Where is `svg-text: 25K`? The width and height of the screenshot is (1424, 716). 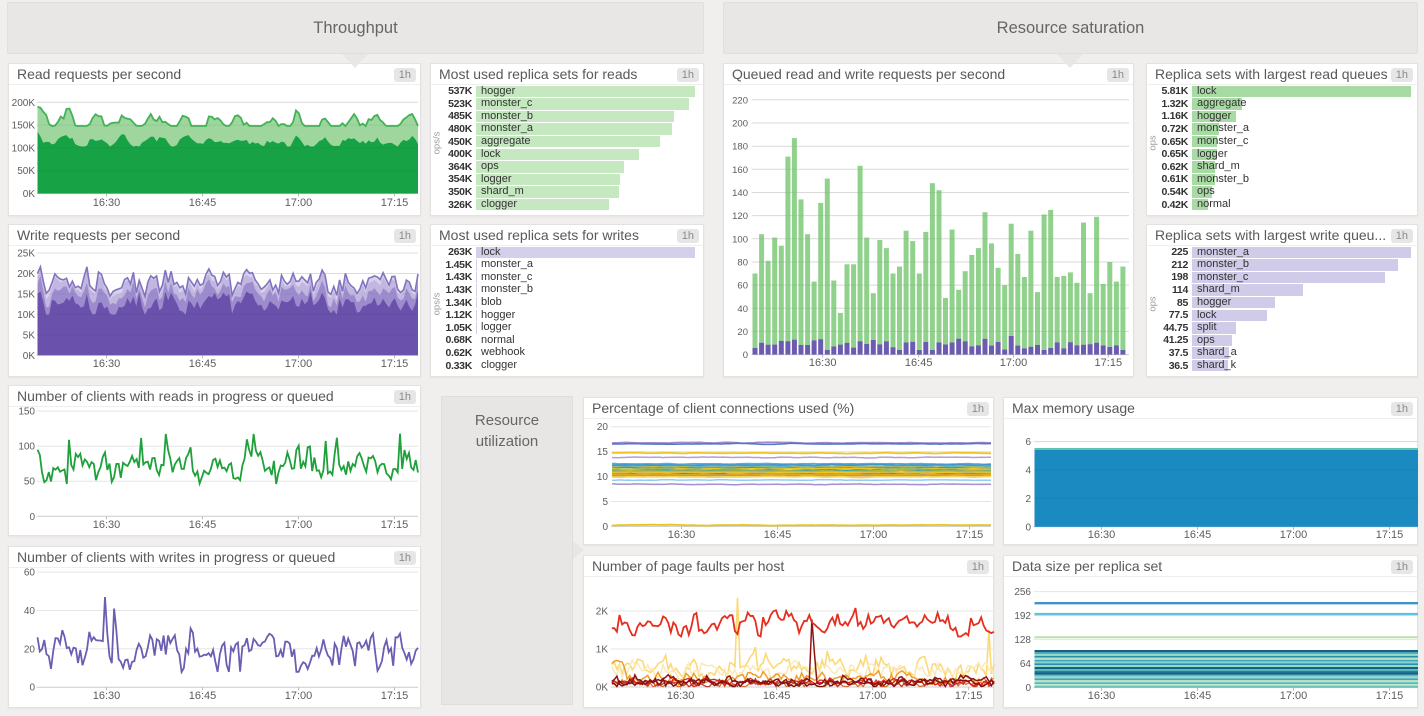
svg-text: 25K is located at coordinates (26, 254).